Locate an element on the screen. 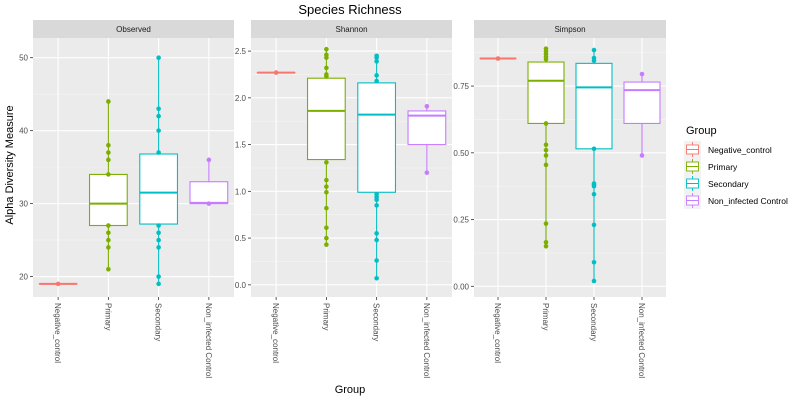 The image size is (800, 400). y-tick-label: 0.00 is located at coordinates (461, 286).